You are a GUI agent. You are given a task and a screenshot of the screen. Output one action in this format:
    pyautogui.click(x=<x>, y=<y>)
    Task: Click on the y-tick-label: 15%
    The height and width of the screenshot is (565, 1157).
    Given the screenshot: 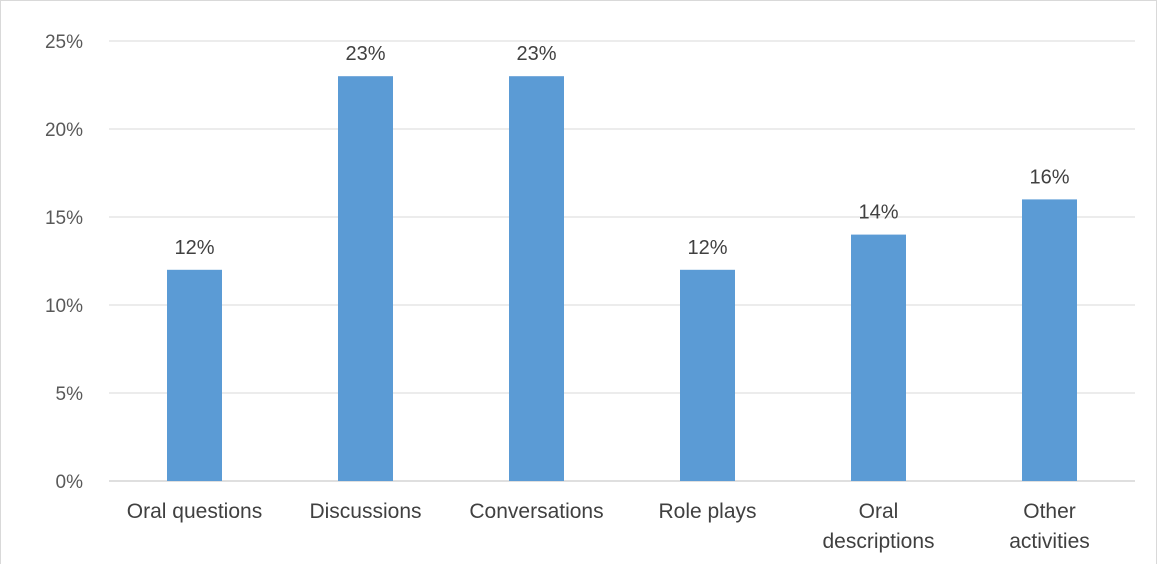 What is the action you would take?
    pyautogui.click(x=64, y=218)
    